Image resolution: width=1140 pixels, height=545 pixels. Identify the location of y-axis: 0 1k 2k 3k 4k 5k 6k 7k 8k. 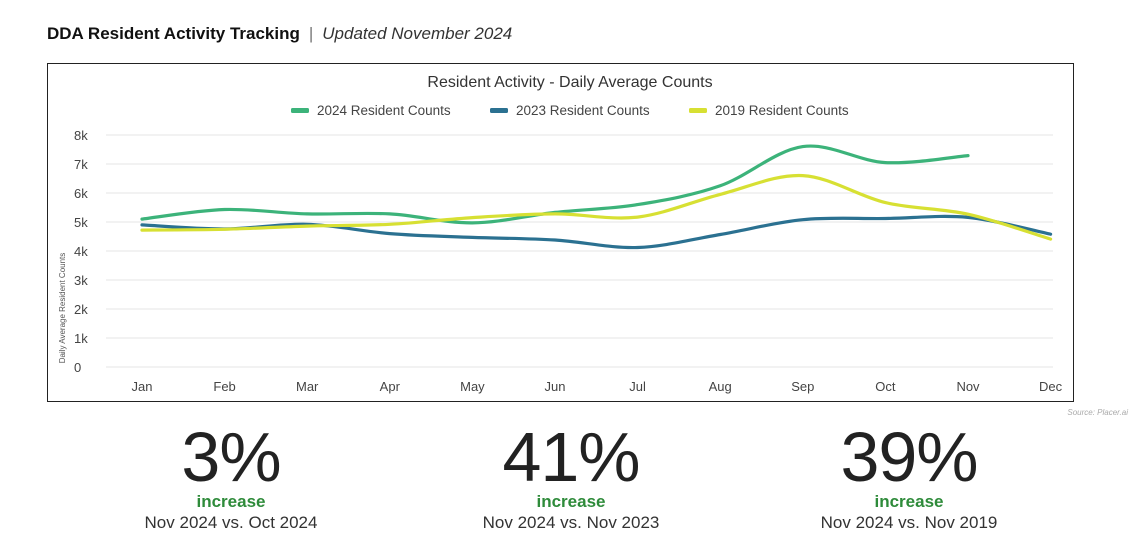
(81, 251).